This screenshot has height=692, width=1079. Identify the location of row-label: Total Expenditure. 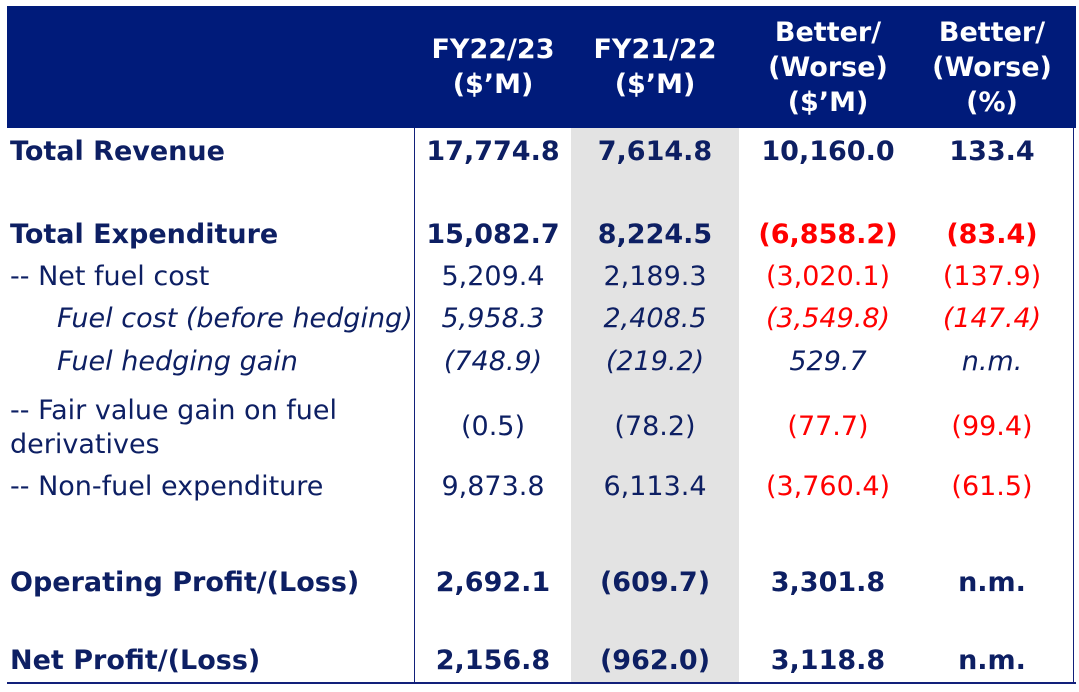
(144, 234).